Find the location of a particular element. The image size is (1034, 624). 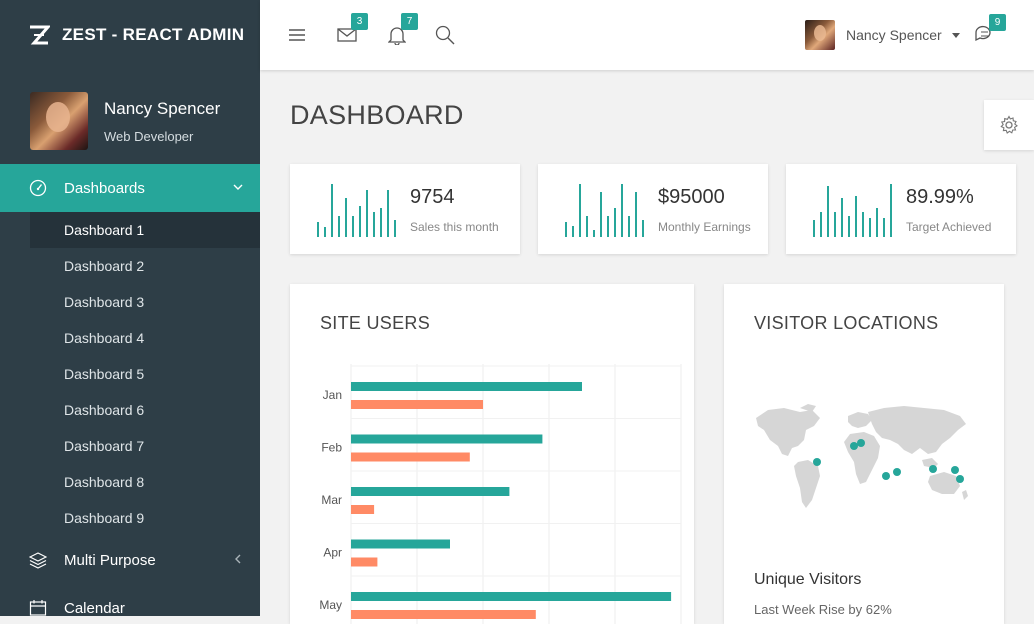

stat-card-earnings: $95000 Monthly Earnings is located at coordinates (653, 209).